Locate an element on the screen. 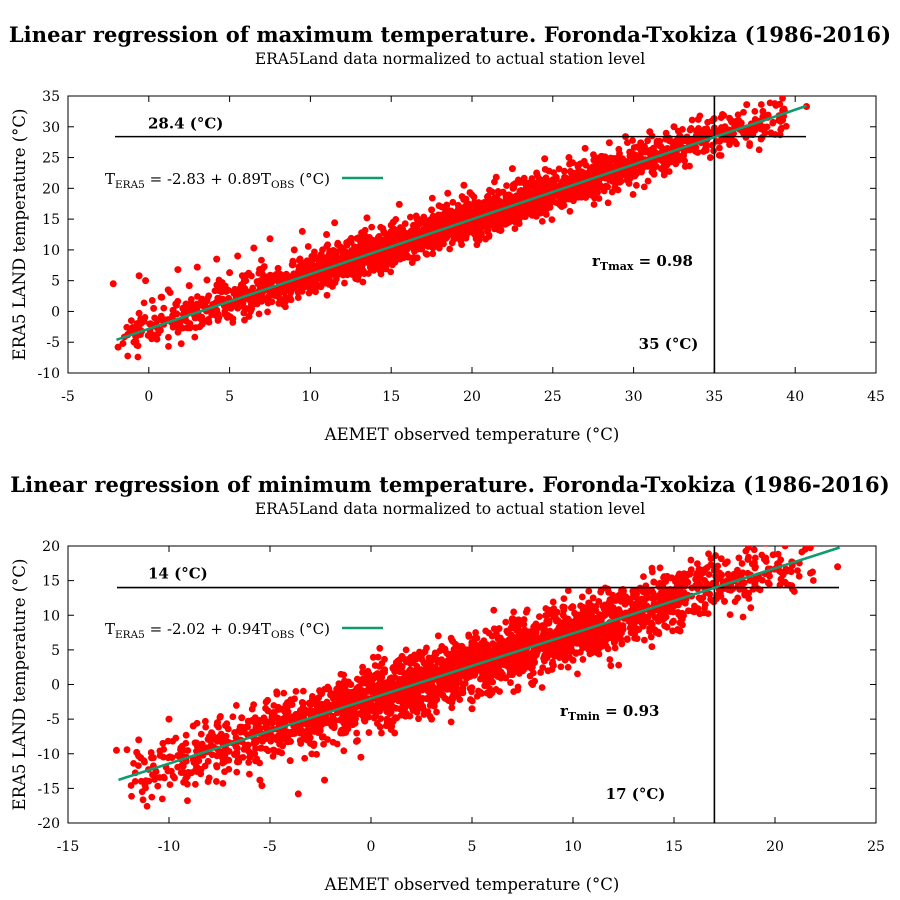  x-tick-label: 20 is located at coordinates (775, 847).